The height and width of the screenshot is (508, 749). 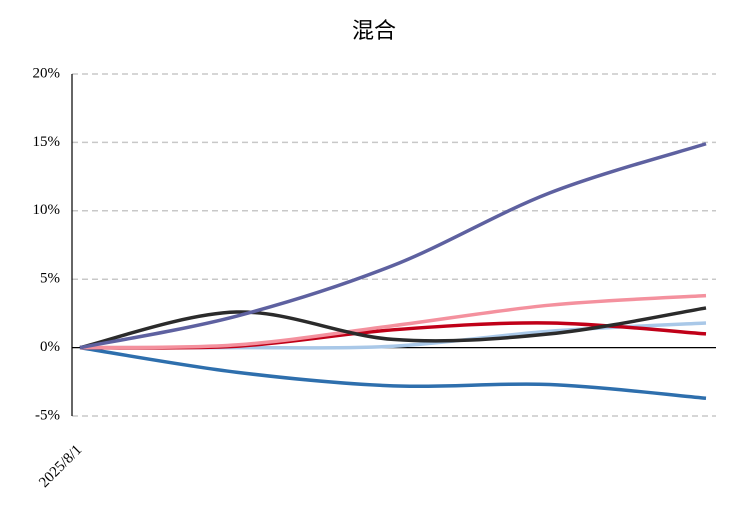 What do you see at coordinates (50, 347) in the screenshot?
I see `y-tick-label: 0%` at bounding box center [50, 347].